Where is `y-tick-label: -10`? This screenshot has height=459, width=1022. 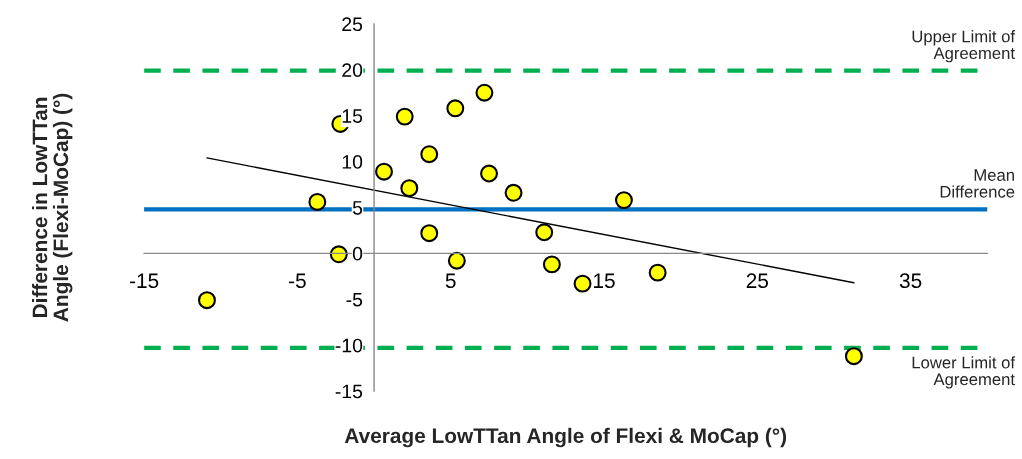
y-tick-label: -10 is located at coordinates (349, 345).